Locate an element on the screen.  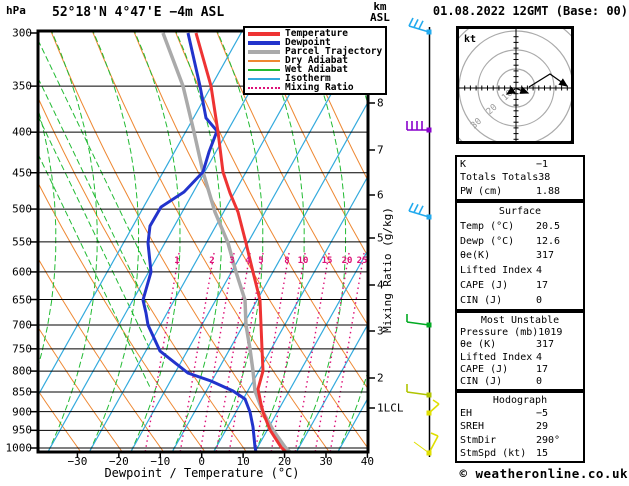
panel-row: θe (K) 317 is located at coordinates (520, 344).